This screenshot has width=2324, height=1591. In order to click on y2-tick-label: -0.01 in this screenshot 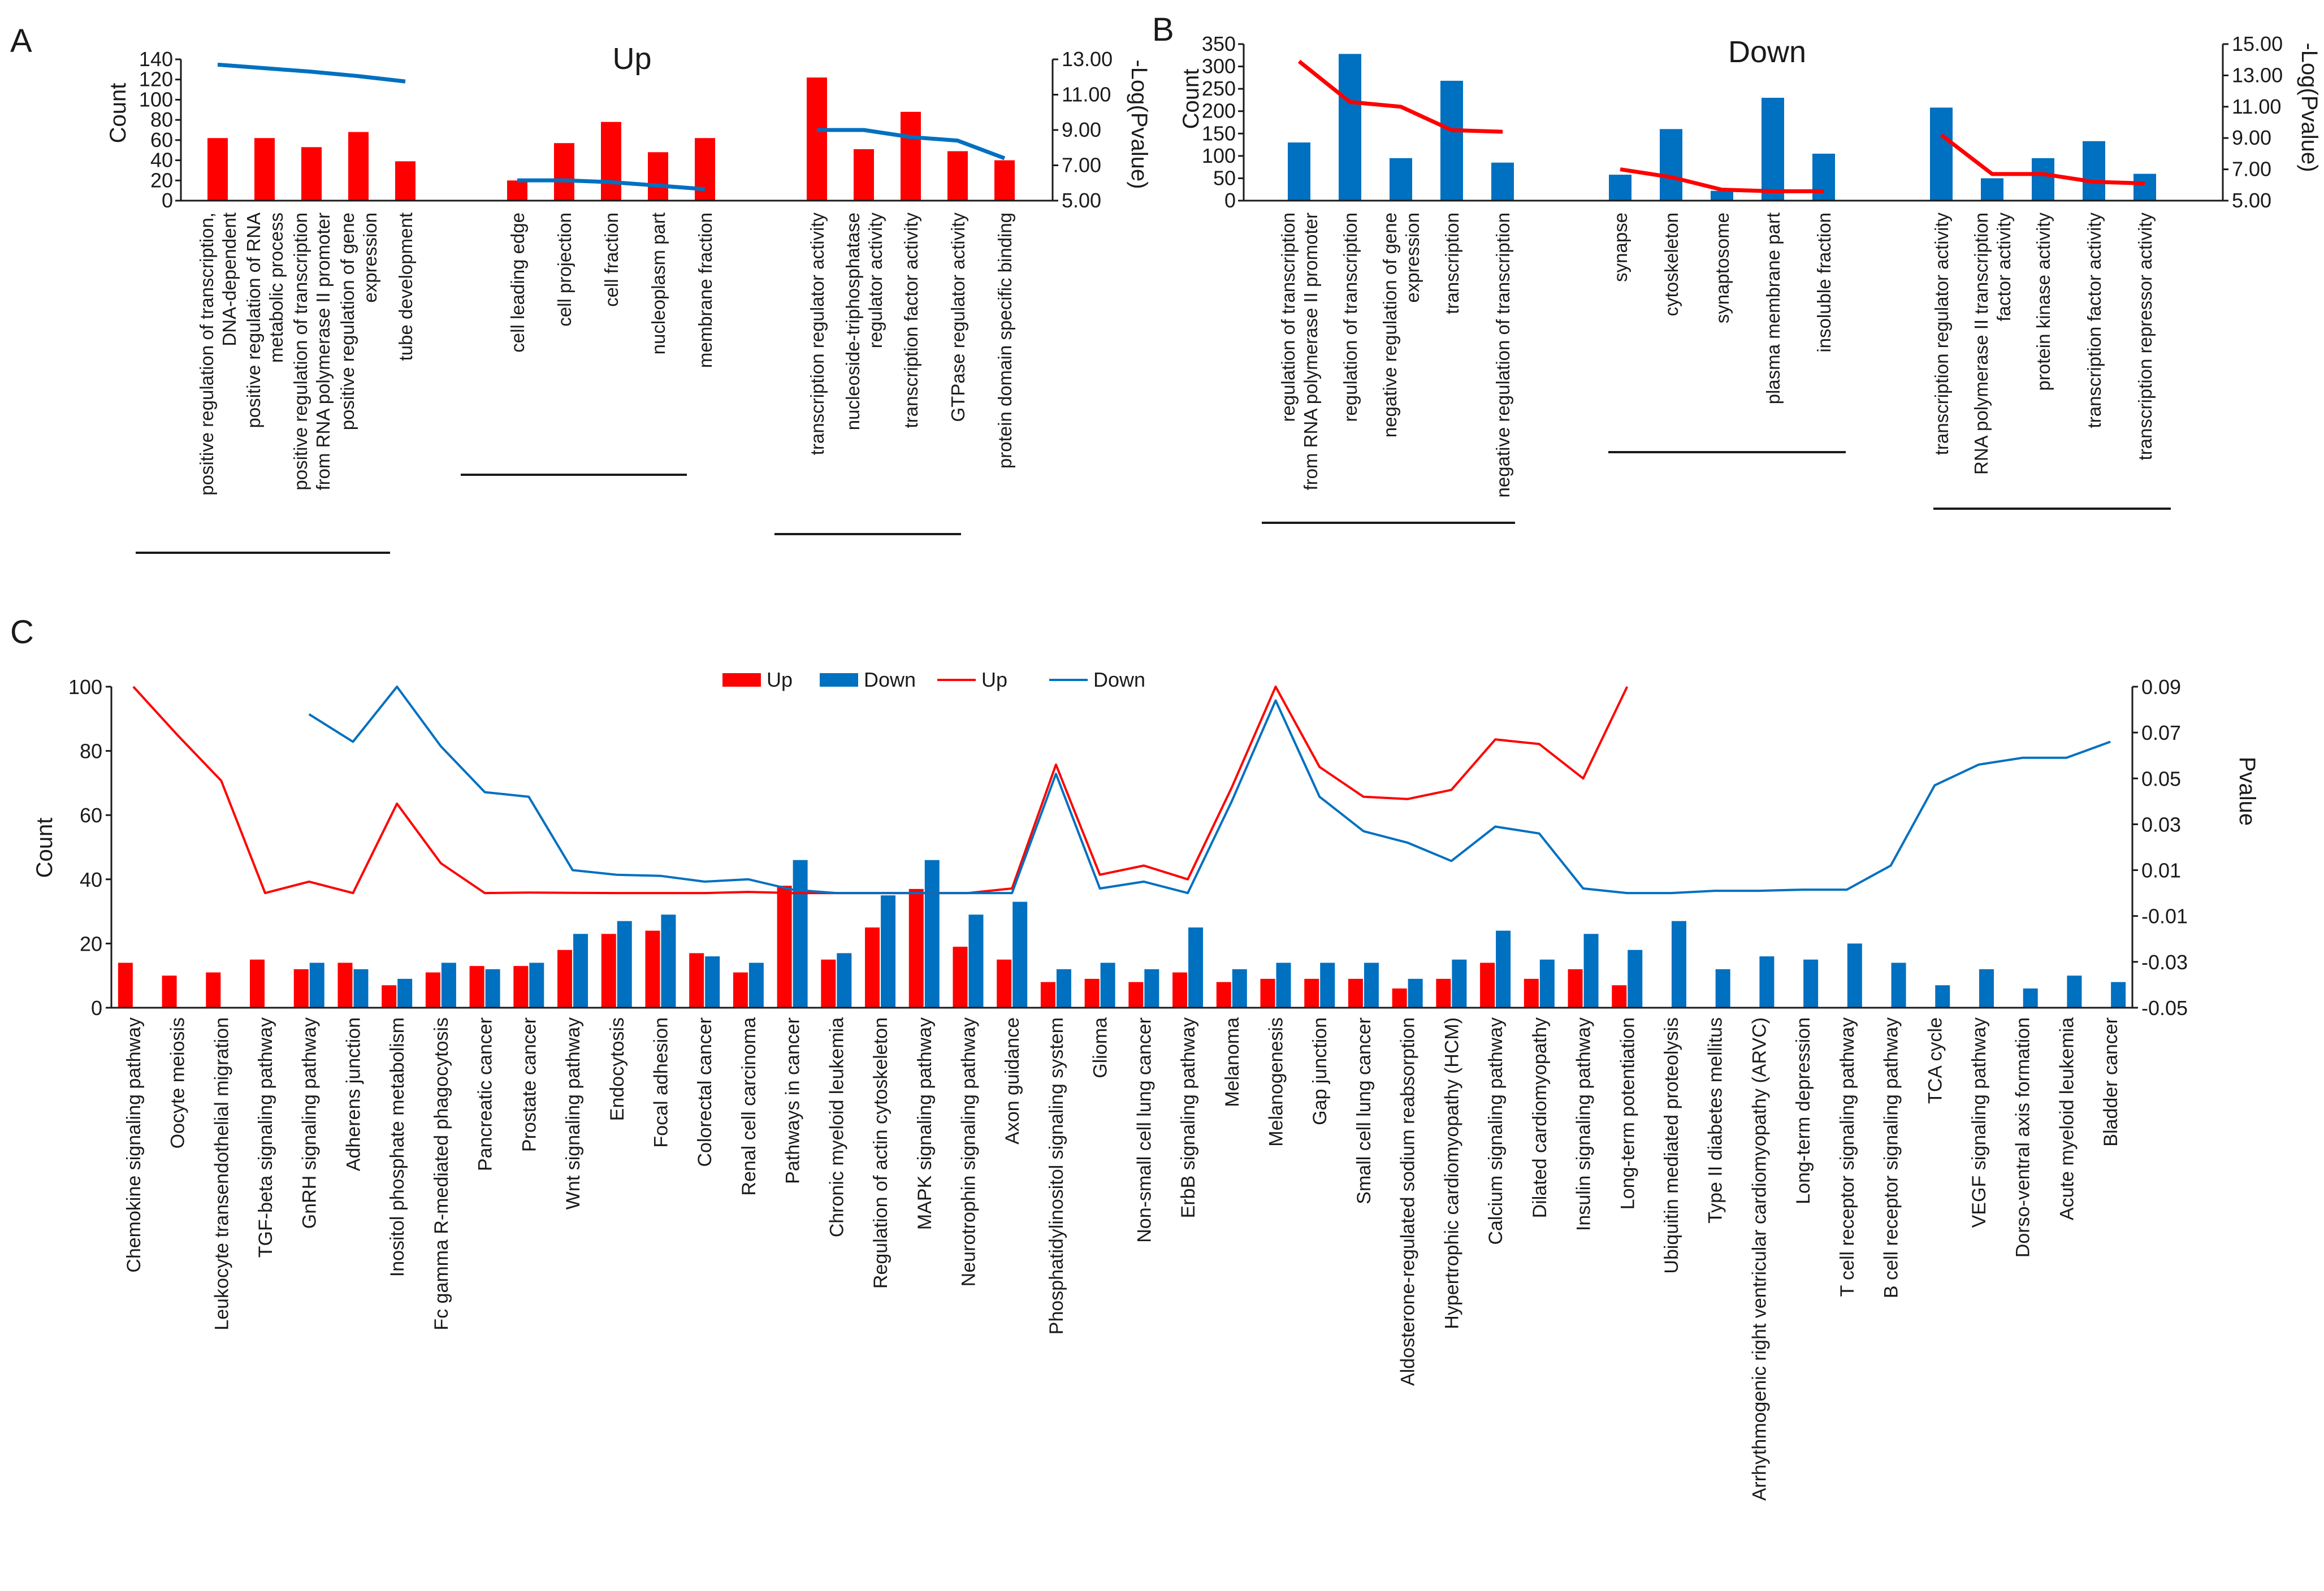, I will do `click(2164, 917)`.